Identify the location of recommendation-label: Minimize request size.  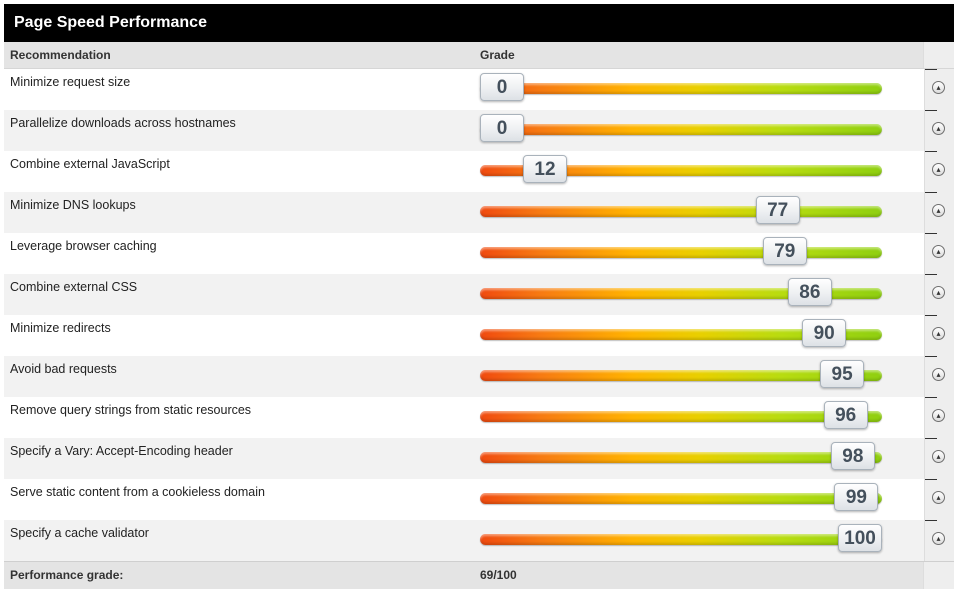
(70, 82).